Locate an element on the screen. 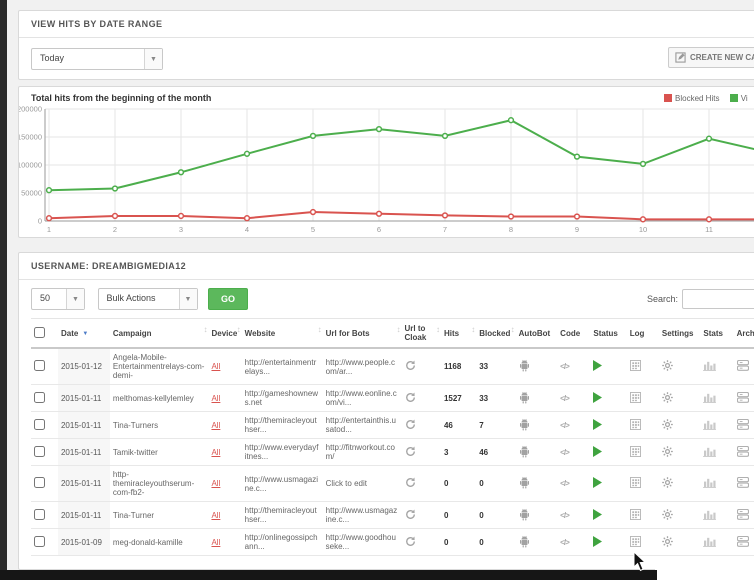  select-all-checkbox is located at coordinates (39, 332).